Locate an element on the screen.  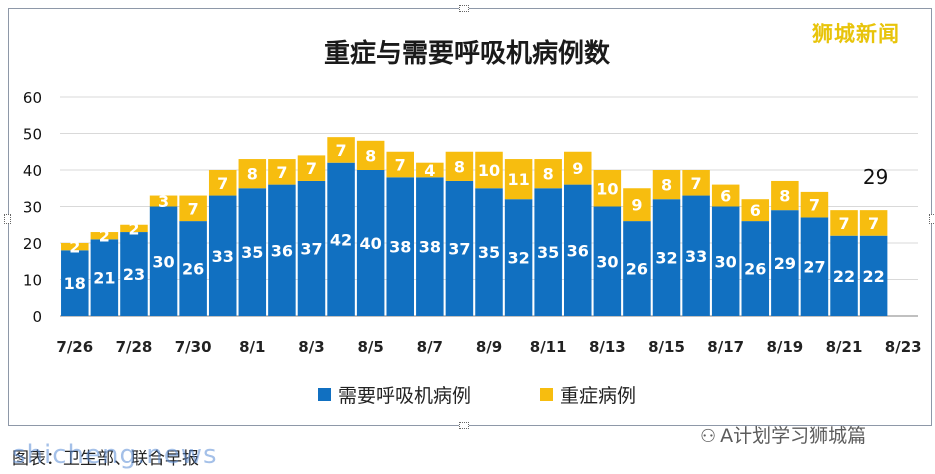
x-tick-label: 7/26 is located at coordinates (74, 347).